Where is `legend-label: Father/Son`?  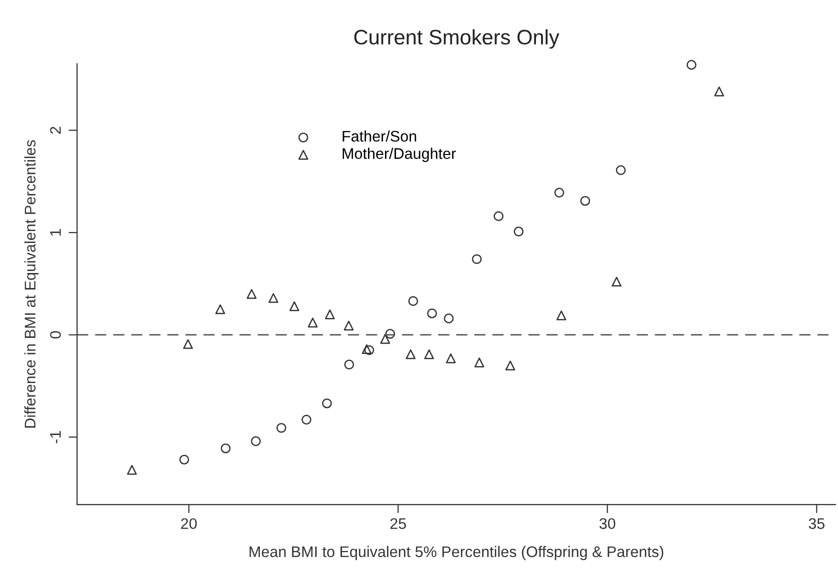 legend-label: Father/Son is located at coordinates (379, 136).